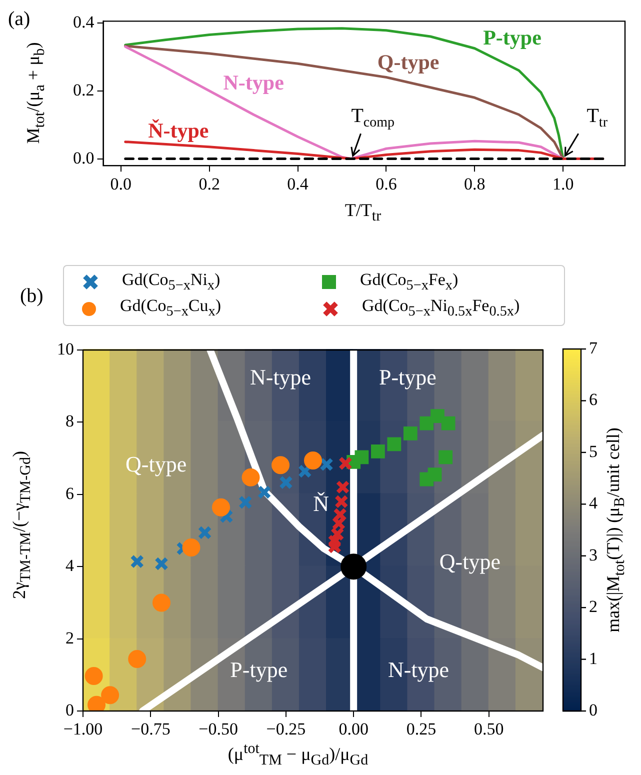  Describe the element at coordinates (171, 308) in the screenshot. I see `legend-label: Gd(Co$_{5−x}$Cu$_{x}$)` at that location.